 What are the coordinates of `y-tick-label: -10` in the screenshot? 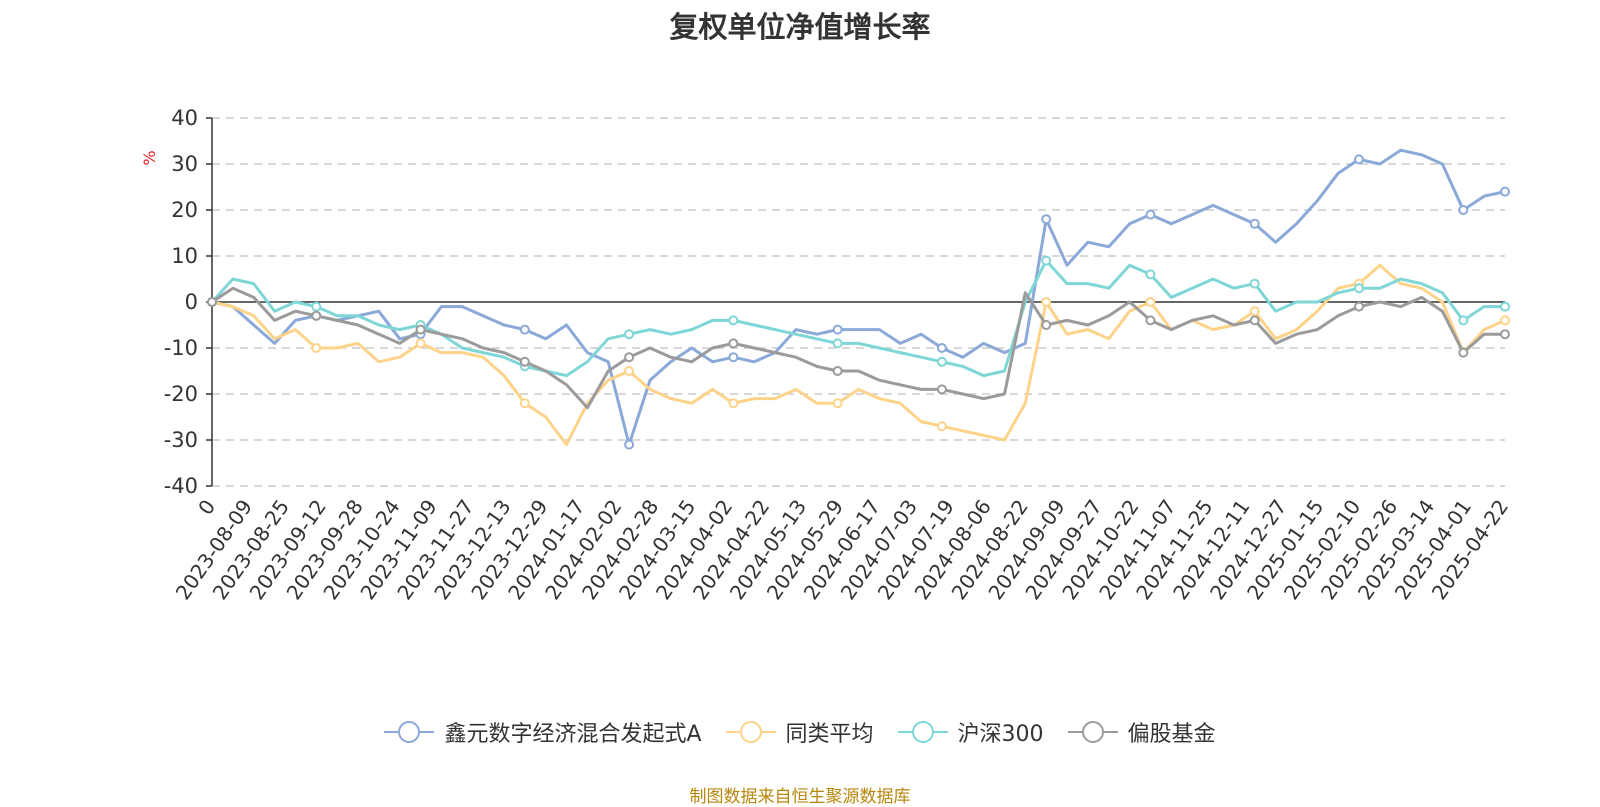 It's located at (181, 348).